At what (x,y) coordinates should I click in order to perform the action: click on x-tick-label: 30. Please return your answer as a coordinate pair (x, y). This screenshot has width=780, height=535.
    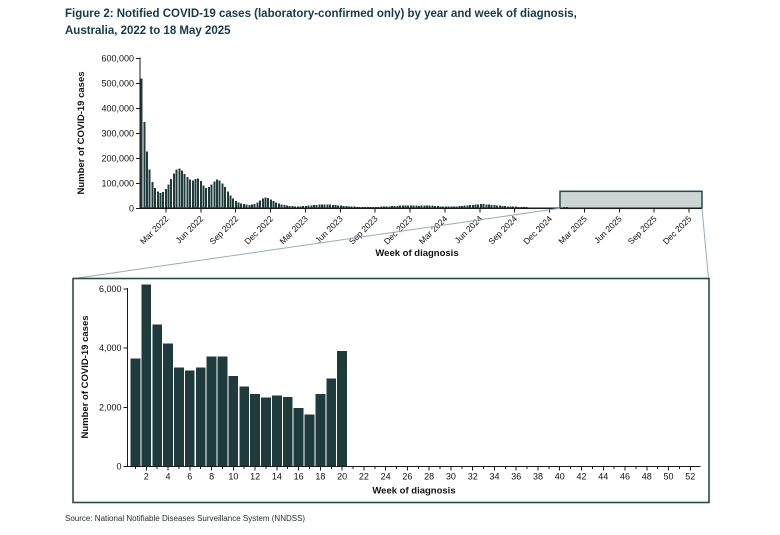
    Looking at the image, I should click on (451, 477).